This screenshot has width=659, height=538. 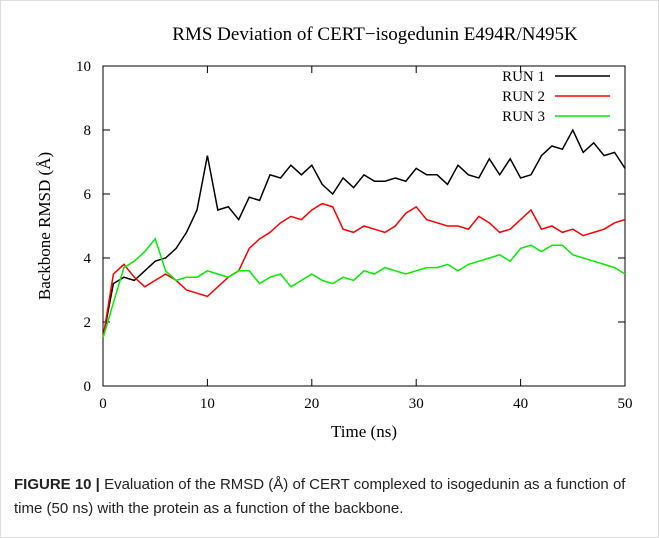 I want to click on y-tick-label: 8, so click(x=88, y=131).